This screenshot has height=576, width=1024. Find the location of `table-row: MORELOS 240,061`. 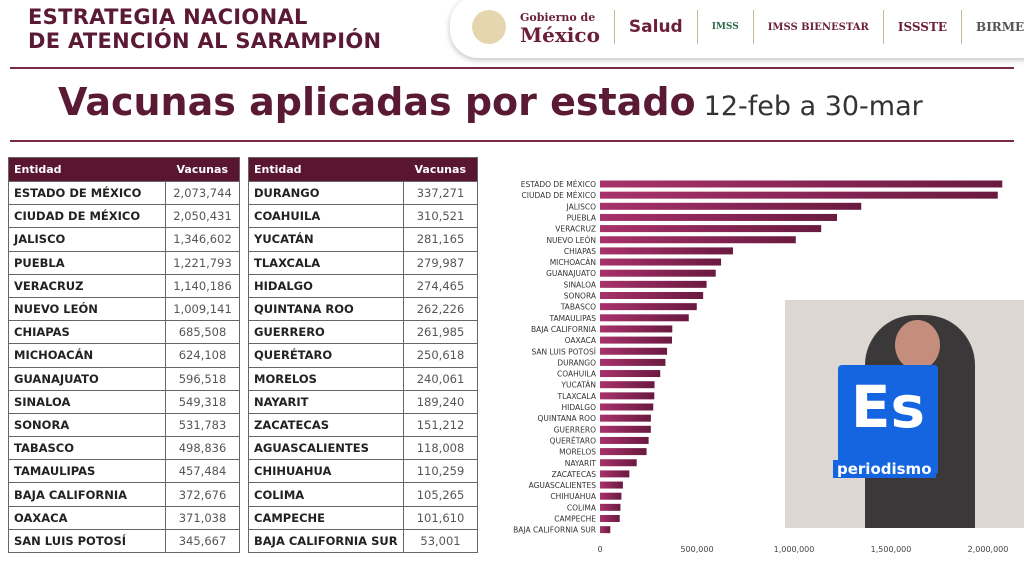

table-row: MORELOS 240,061 is located at coordinates (363, 378).